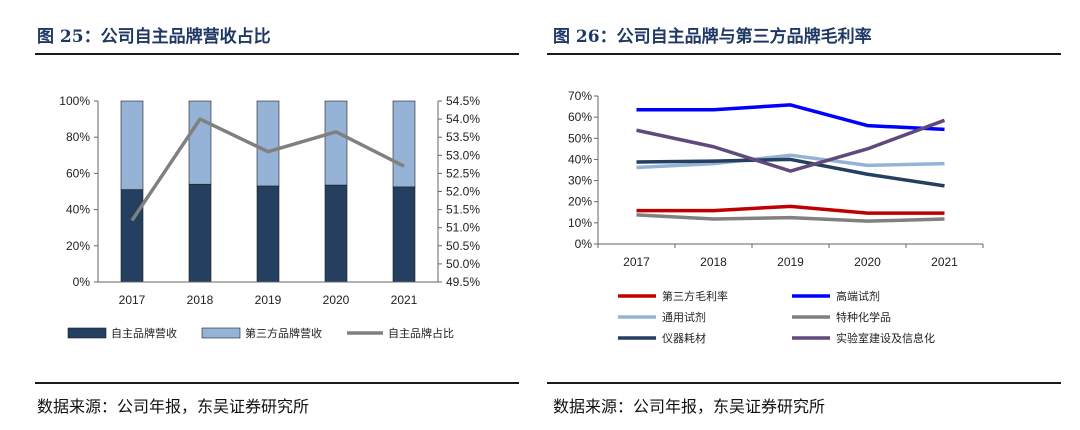 The image size is (1080, 430). I want to click on legend-label-own-share: 自主品牌占比, so click(421, 333).